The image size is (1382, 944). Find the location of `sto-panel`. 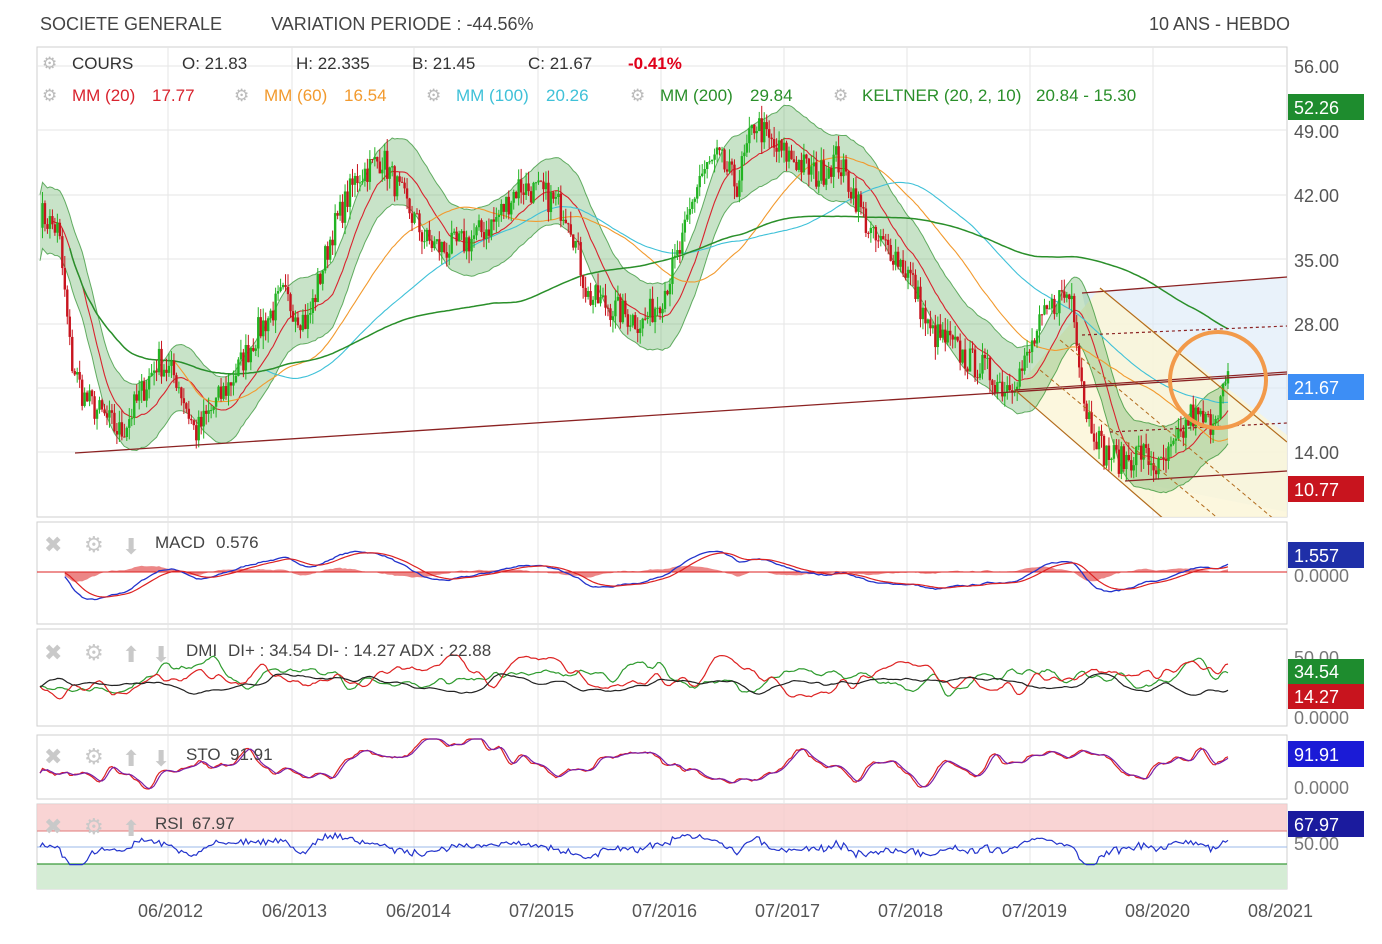

sto-panel is located at coordinates (662, 767).